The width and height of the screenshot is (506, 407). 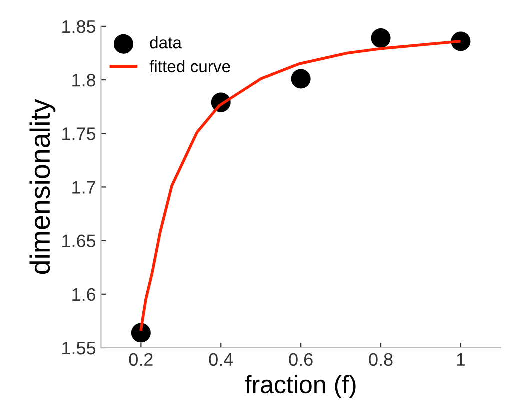 I want to click on x-tick-label: 0.4, so click(x=221, y=359).